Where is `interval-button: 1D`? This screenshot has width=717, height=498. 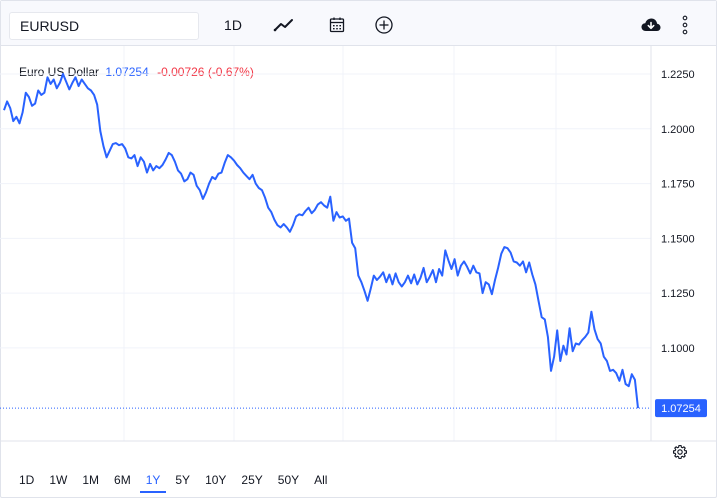 interval-button: 1D is located at coordinates (233, 25).